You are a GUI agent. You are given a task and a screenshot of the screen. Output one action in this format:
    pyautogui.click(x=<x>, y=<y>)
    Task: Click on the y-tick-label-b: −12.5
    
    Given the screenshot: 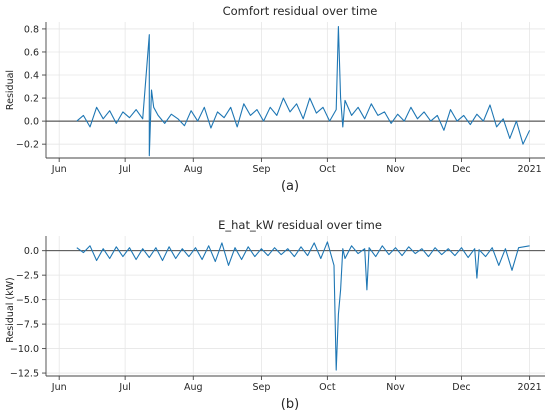 What is the action you would take?
    pyautogui.click(x=24, y=374)
    